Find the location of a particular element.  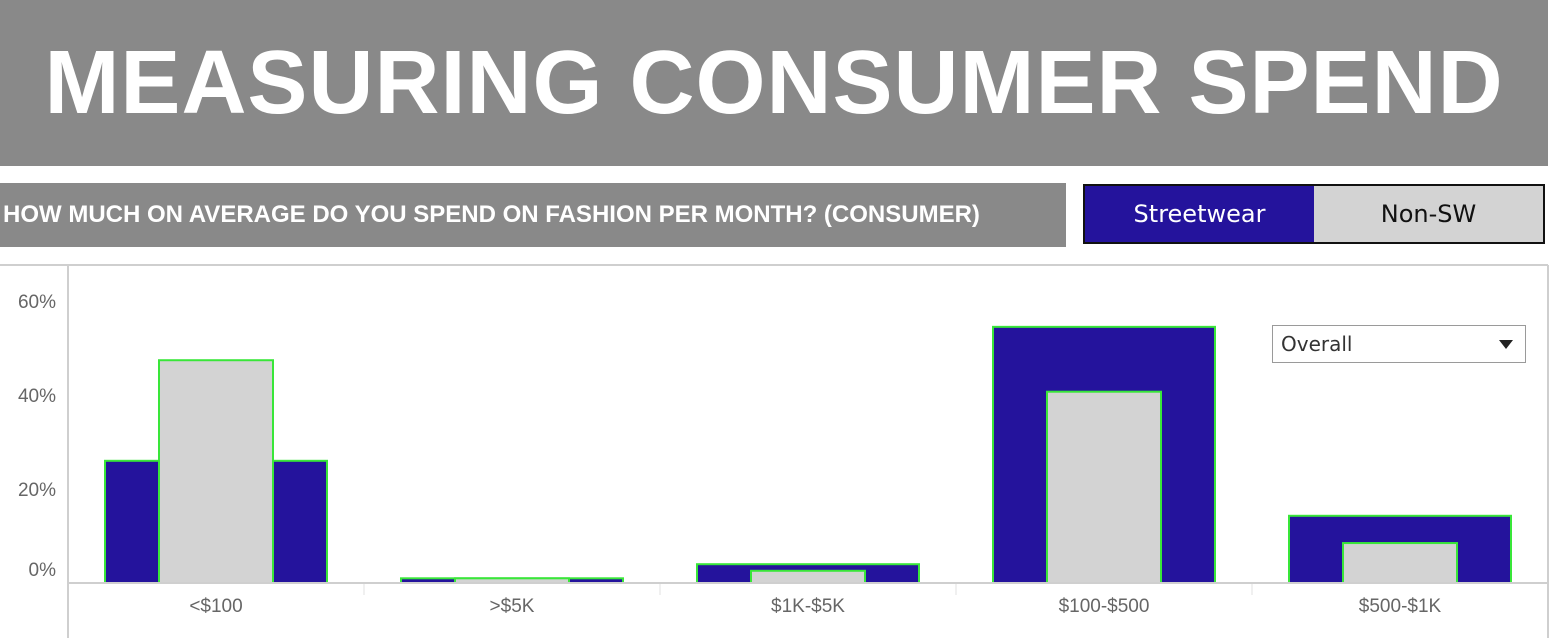

series-toggle: Streetwear Non-SW is located at coordinates (1314, 214).